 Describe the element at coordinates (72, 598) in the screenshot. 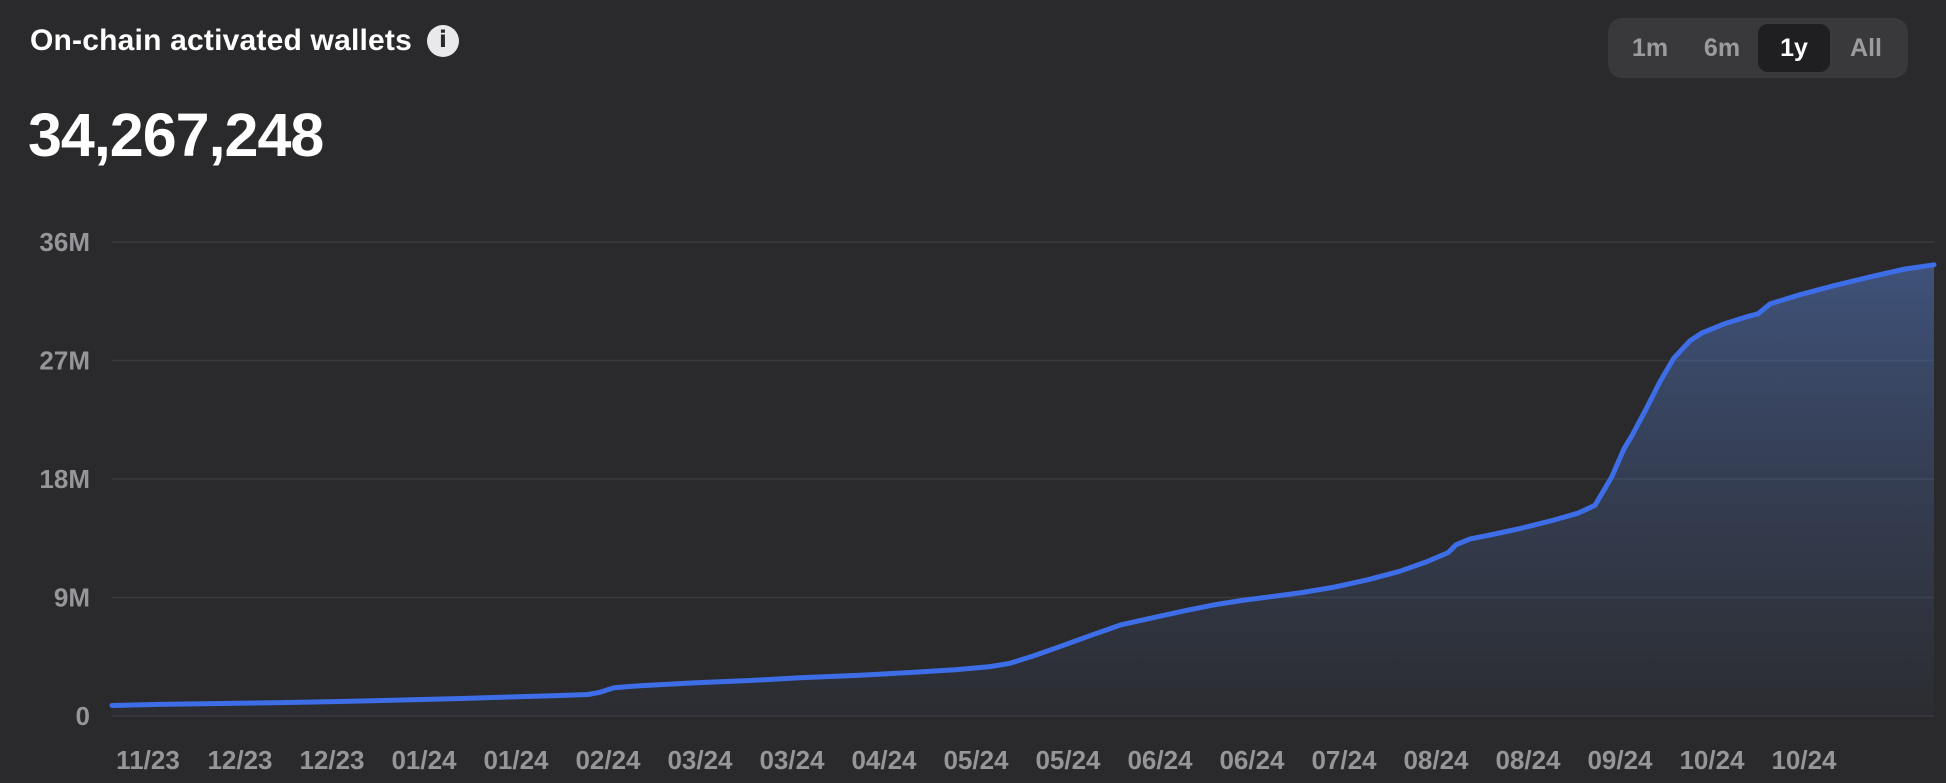

I see `y-tick-label: 9M` at that location.